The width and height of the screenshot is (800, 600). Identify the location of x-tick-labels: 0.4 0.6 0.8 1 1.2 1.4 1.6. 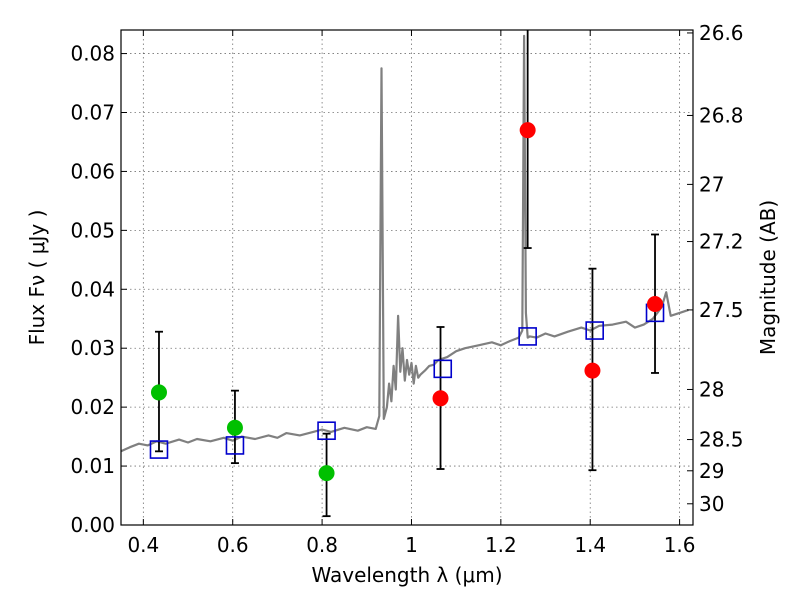
(411, 545).